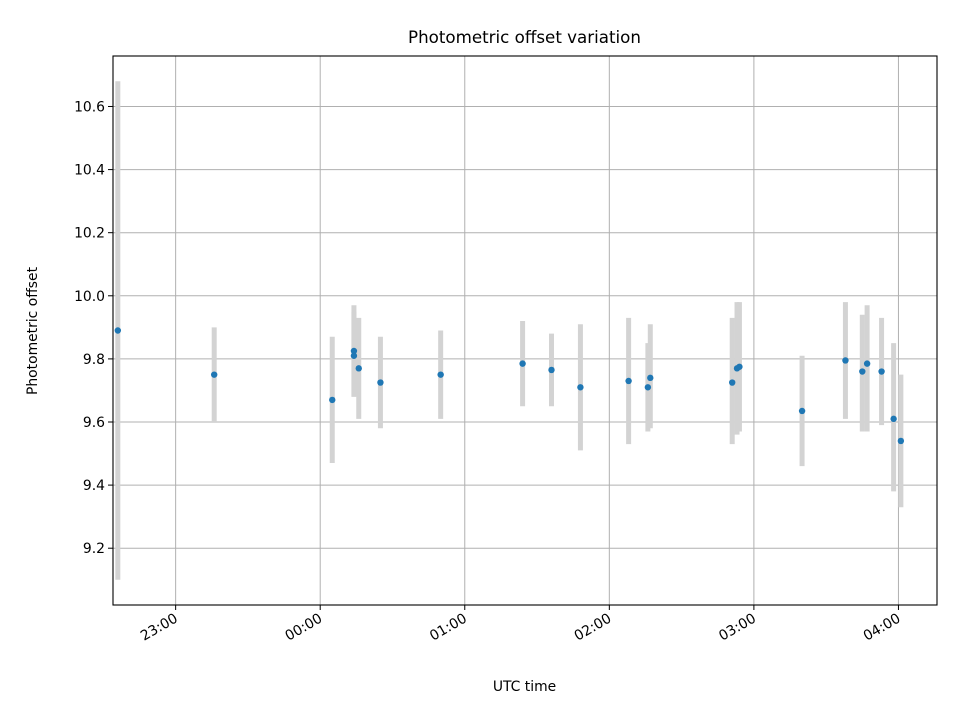  What do you see at coordinates (737, 628) in the screenshot?
I see `x-tick-label: 03:00` at bounding box center [737, 628].